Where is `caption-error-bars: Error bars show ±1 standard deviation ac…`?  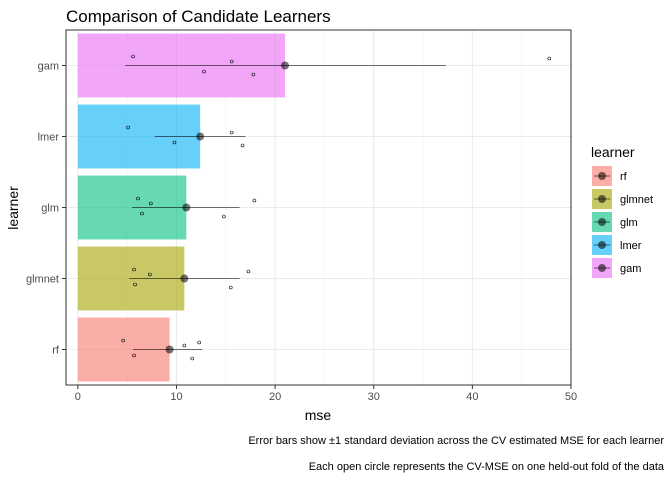 caption-error-bars: Error bars show ±1 standard deviation ac… is located at coordinates (456, 441).